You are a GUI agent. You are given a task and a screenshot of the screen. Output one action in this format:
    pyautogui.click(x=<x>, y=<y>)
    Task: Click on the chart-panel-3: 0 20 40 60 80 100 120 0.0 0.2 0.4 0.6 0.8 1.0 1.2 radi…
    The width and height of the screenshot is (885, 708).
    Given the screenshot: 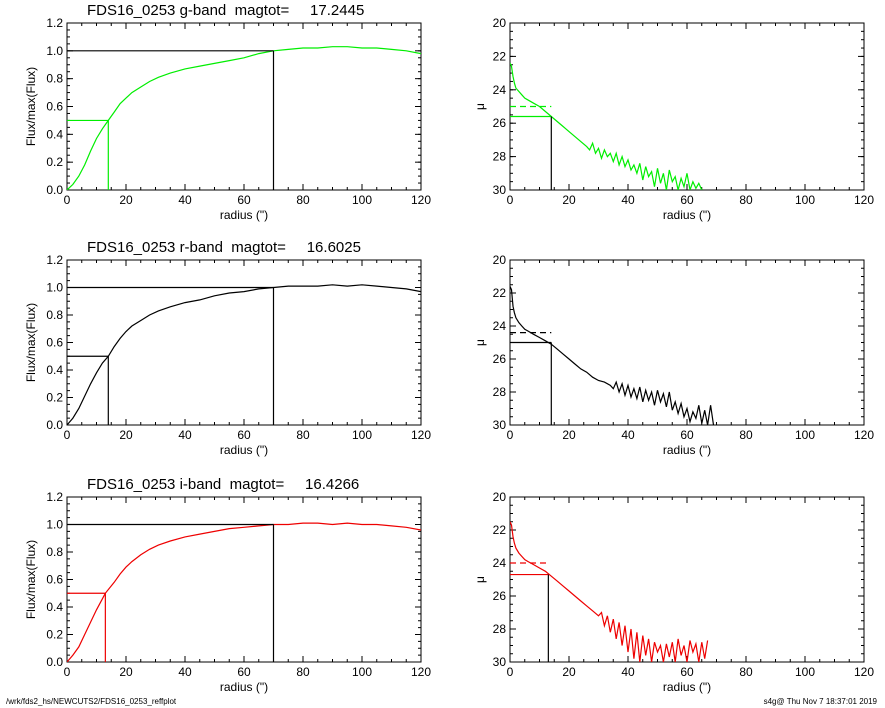 What is the action you would take?
    pyautogui.click(x=227, y=348)
    